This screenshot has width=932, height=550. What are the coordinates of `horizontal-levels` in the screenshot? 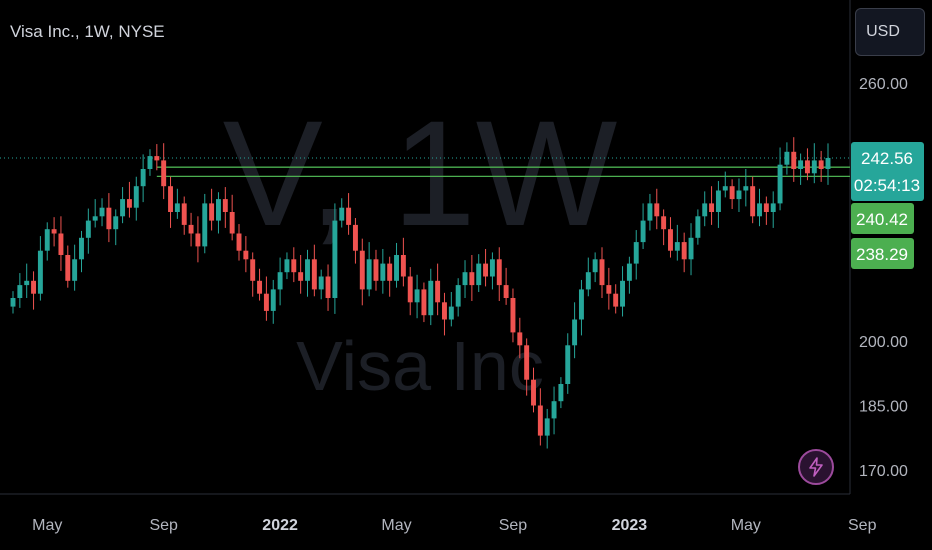 It's located at (425, 167).